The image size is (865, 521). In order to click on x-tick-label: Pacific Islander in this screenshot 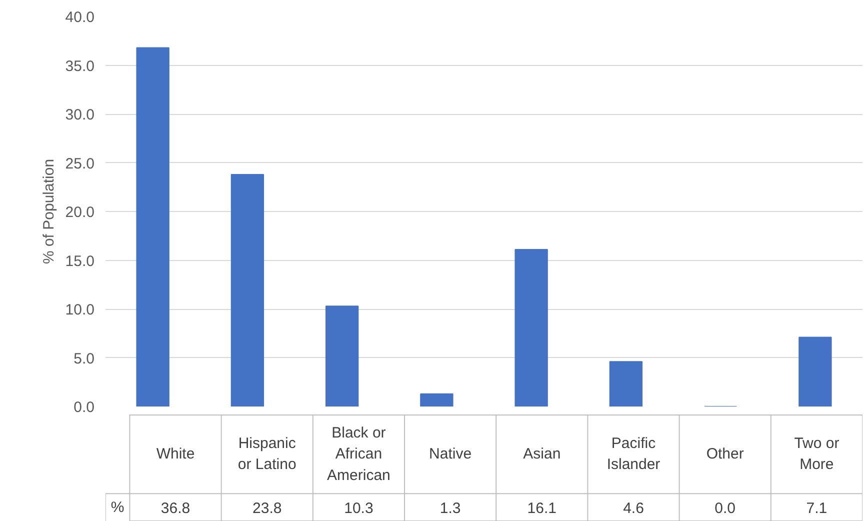, I will do `click(633, 454)`.